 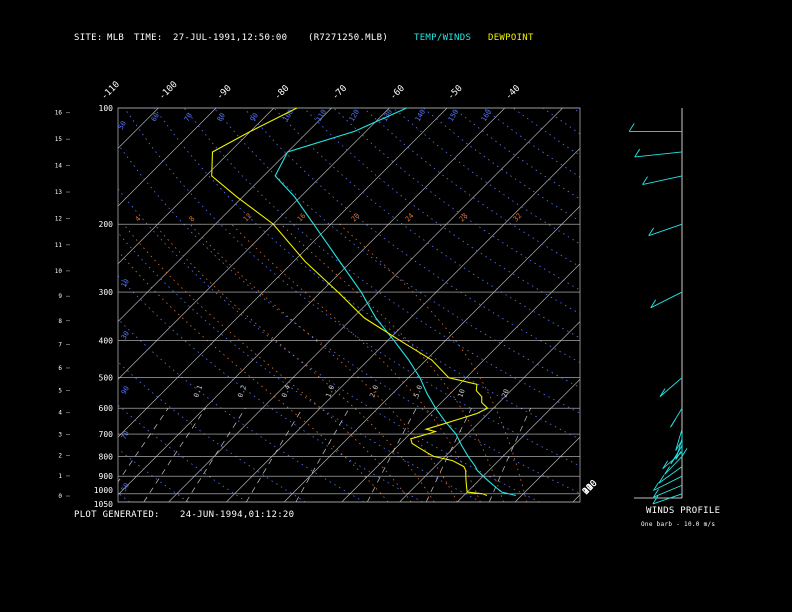 What do you see at coordinates (106, 378) in the screenshot?
I see `pressure-tick-label: 500` at bounding box center [106, 378].